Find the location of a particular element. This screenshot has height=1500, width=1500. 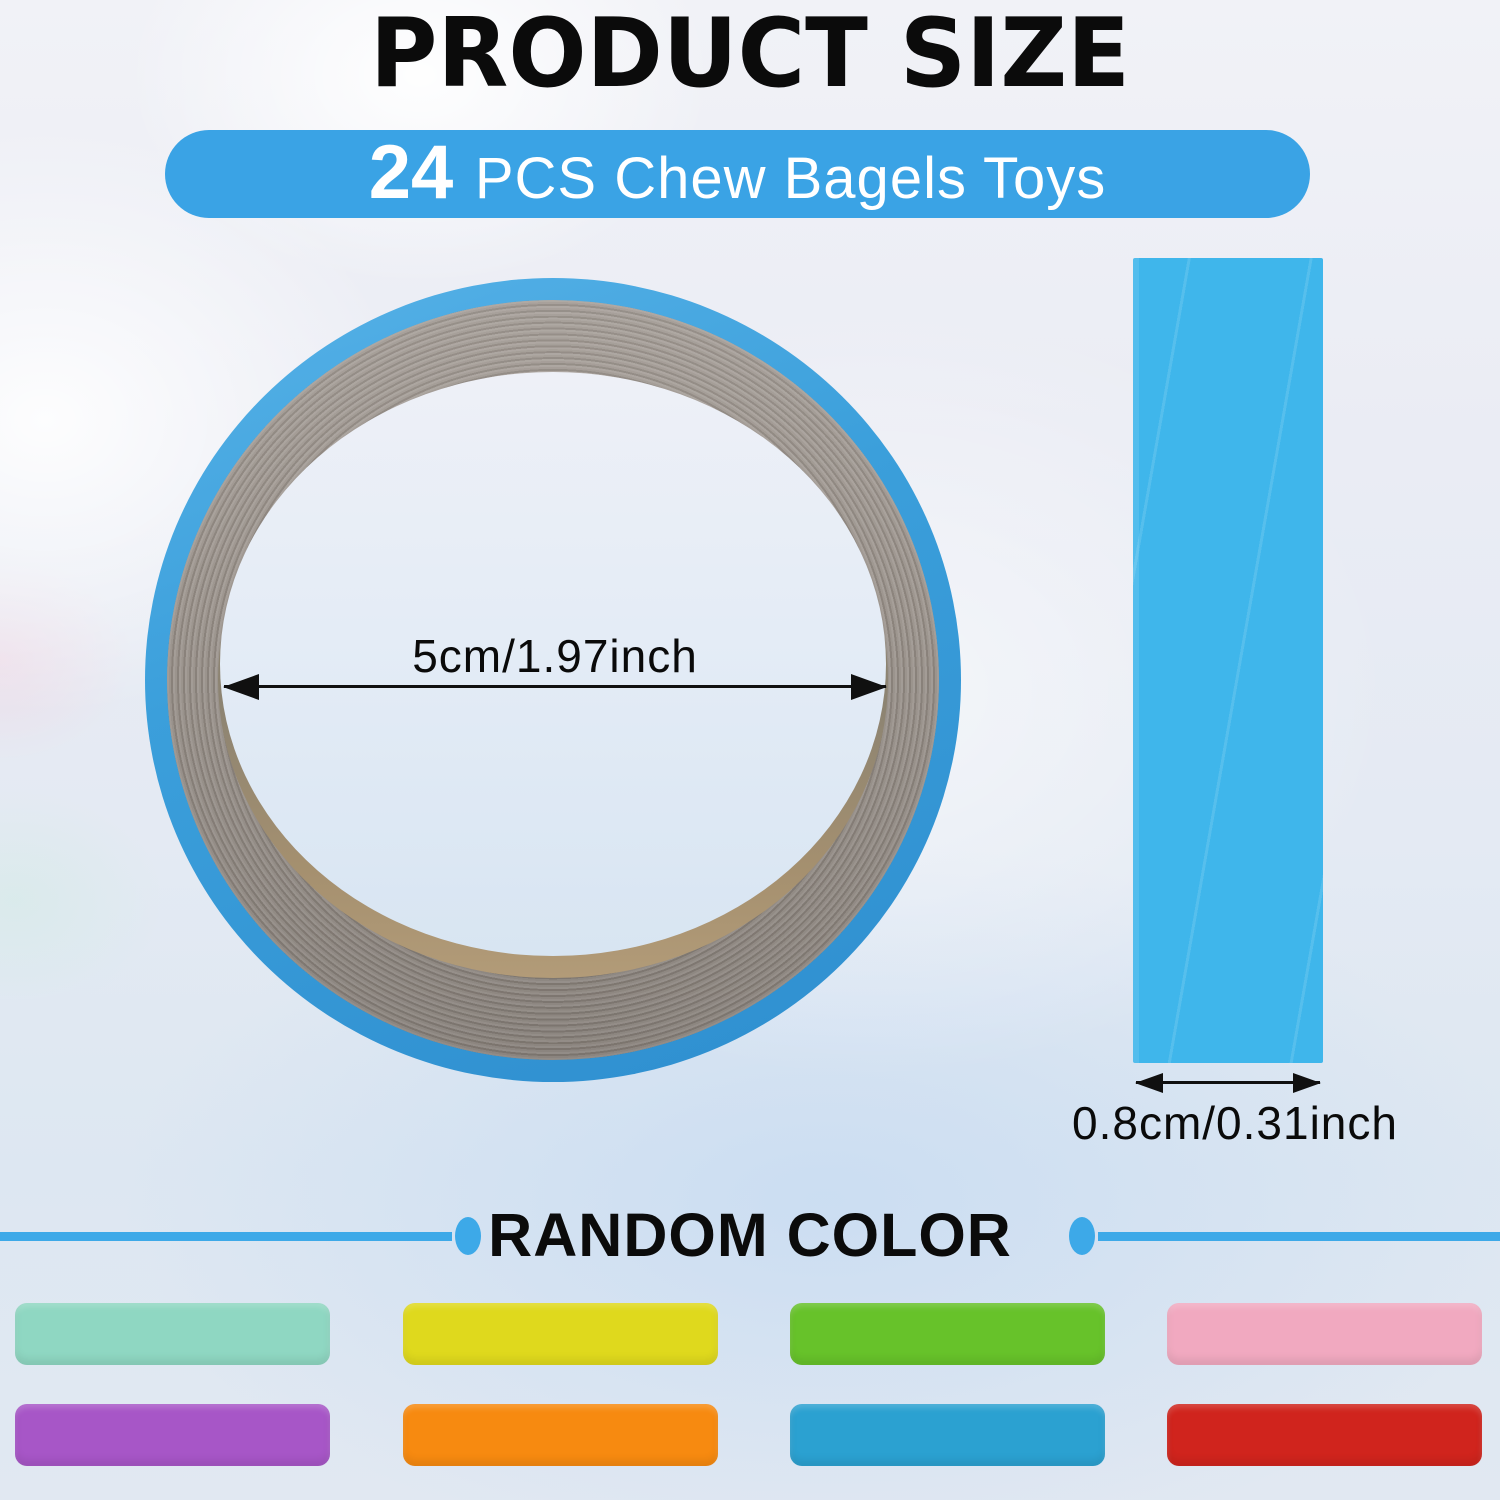

diameter-label: 5cm/1.97inch is located at coordinates (555, 656).